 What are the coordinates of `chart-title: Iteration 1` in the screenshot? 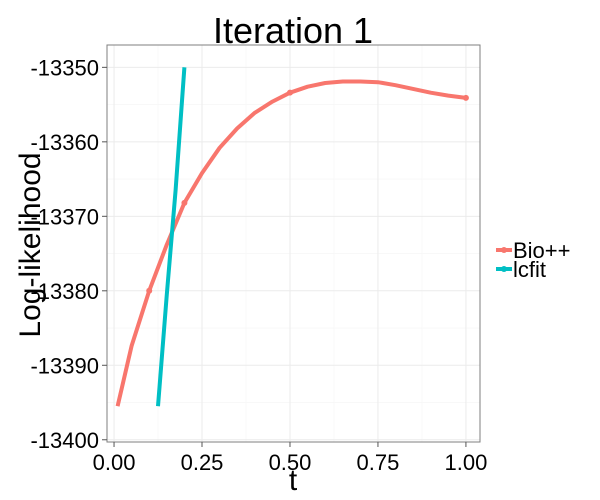 It's located at (293, 30).